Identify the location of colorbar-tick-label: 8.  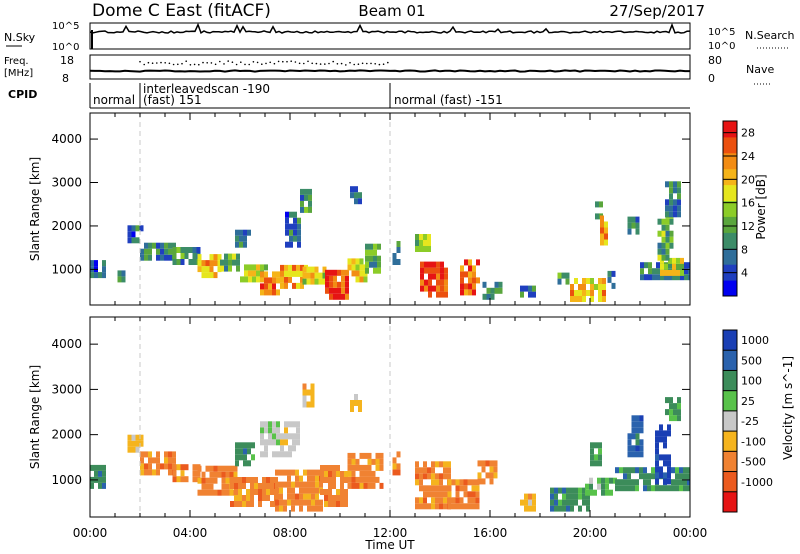
(744, 249).